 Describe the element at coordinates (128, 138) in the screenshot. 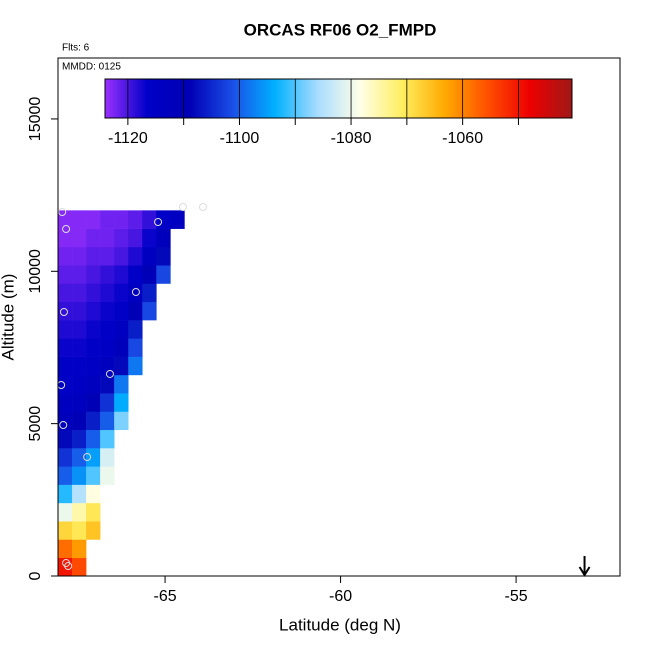

I see `colorbar-tick-label: -1120` at that location.